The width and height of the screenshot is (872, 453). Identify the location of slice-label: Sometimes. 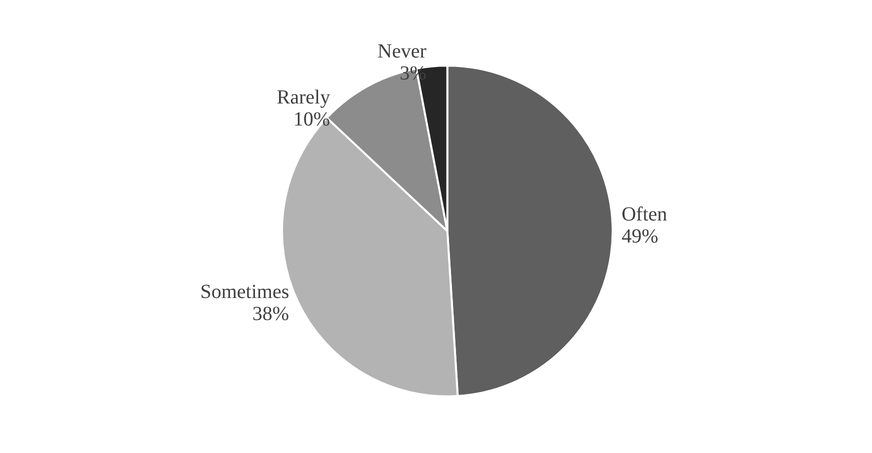
(245, 292).